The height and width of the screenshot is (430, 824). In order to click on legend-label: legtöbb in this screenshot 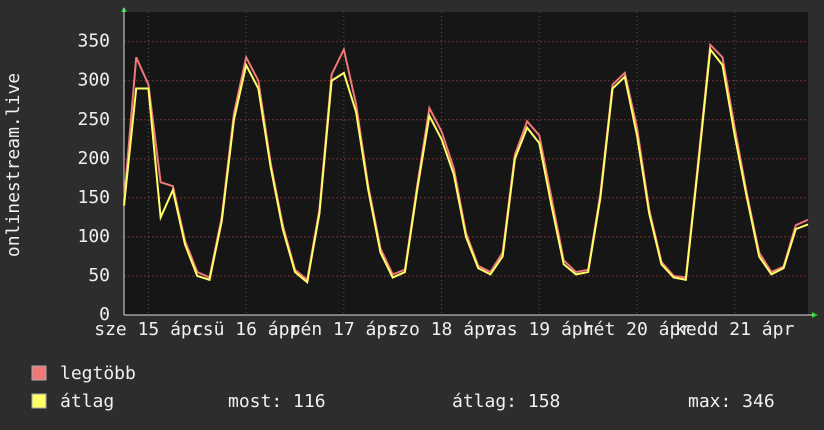, I will do `click(98, 373)`.